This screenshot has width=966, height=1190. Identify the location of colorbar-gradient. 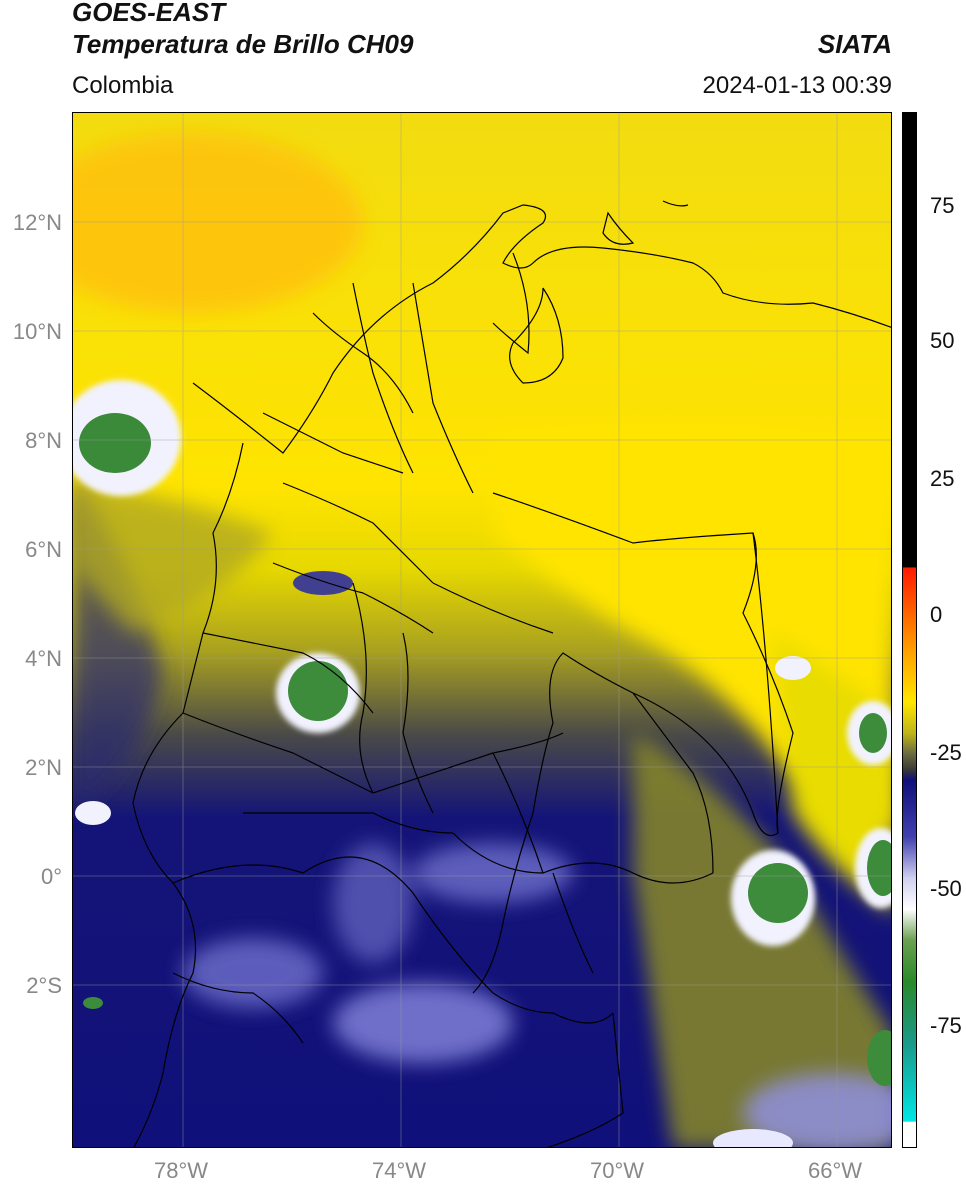
(909, 630).